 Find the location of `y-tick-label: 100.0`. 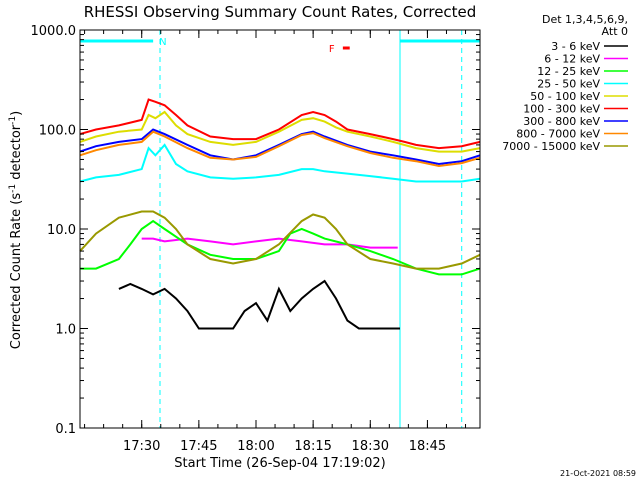

y-tick-label: 100.0 is located at coordinates (57, 131).